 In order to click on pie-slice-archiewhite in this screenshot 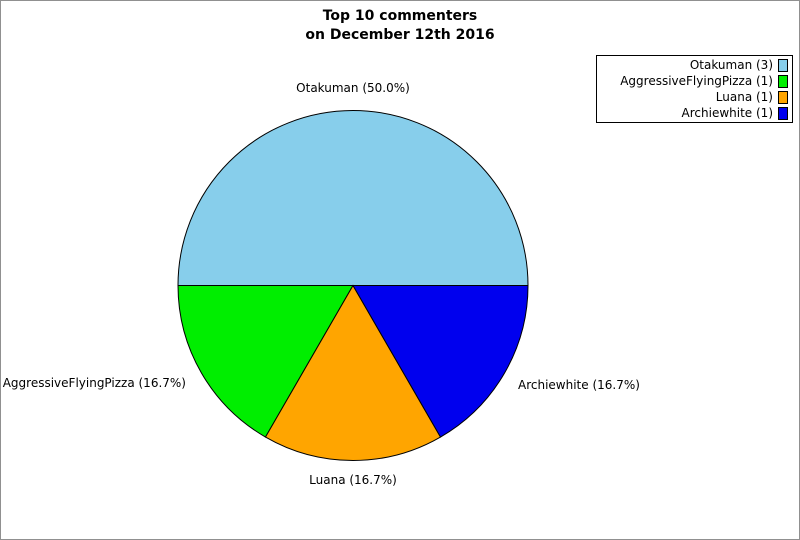, I will do `click(440, 361)`.